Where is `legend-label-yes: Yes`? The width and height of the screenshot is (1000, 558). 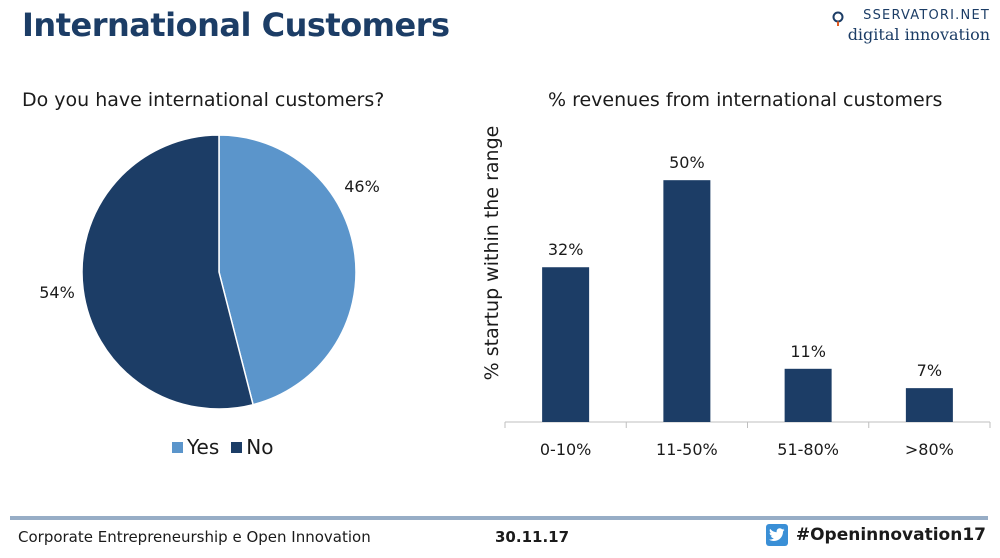 legend-label-yes: Yes is located at coordinates (203, 447).